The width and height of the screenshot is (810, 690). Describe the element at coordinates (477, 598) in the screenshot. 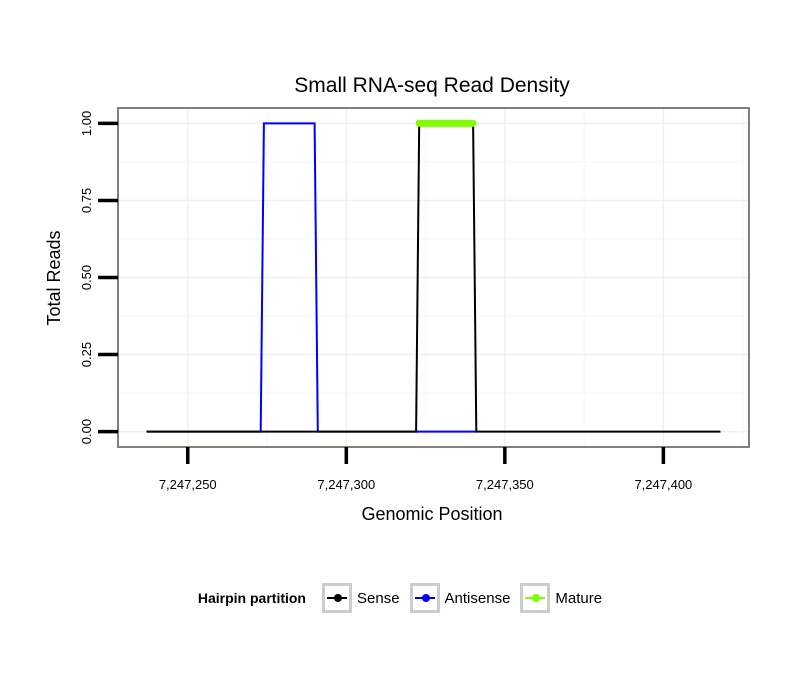

I see `legend-label-antisense: Antisense` at that location.